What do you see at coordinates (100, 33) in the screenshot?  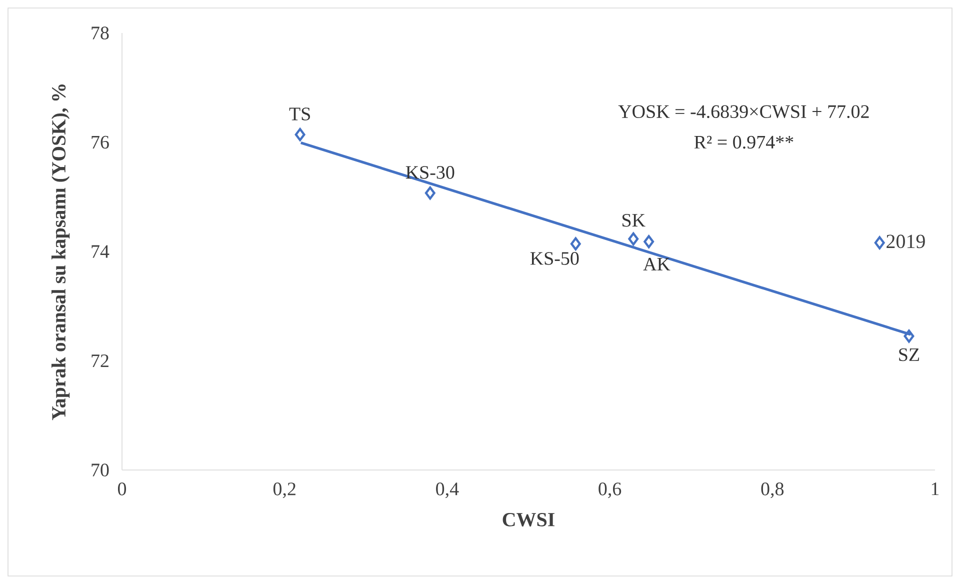 I see `y-tick-label: 78` at bounding box center [100, 33].